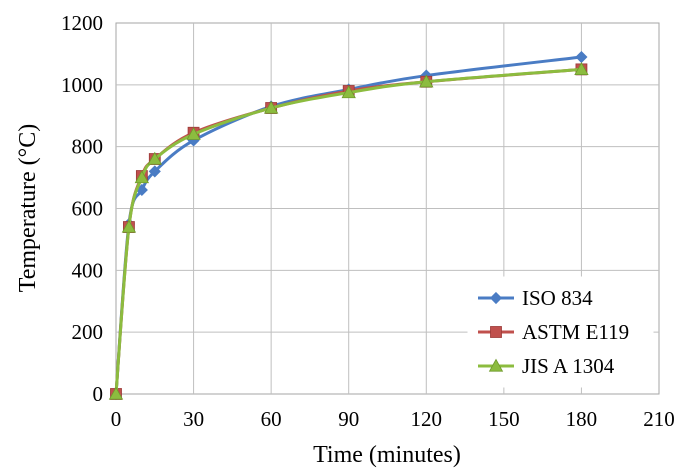  Describe the element at coordinates (568, 366) in the screenshot. I see `legend-label: JIS A 1304` at that location.